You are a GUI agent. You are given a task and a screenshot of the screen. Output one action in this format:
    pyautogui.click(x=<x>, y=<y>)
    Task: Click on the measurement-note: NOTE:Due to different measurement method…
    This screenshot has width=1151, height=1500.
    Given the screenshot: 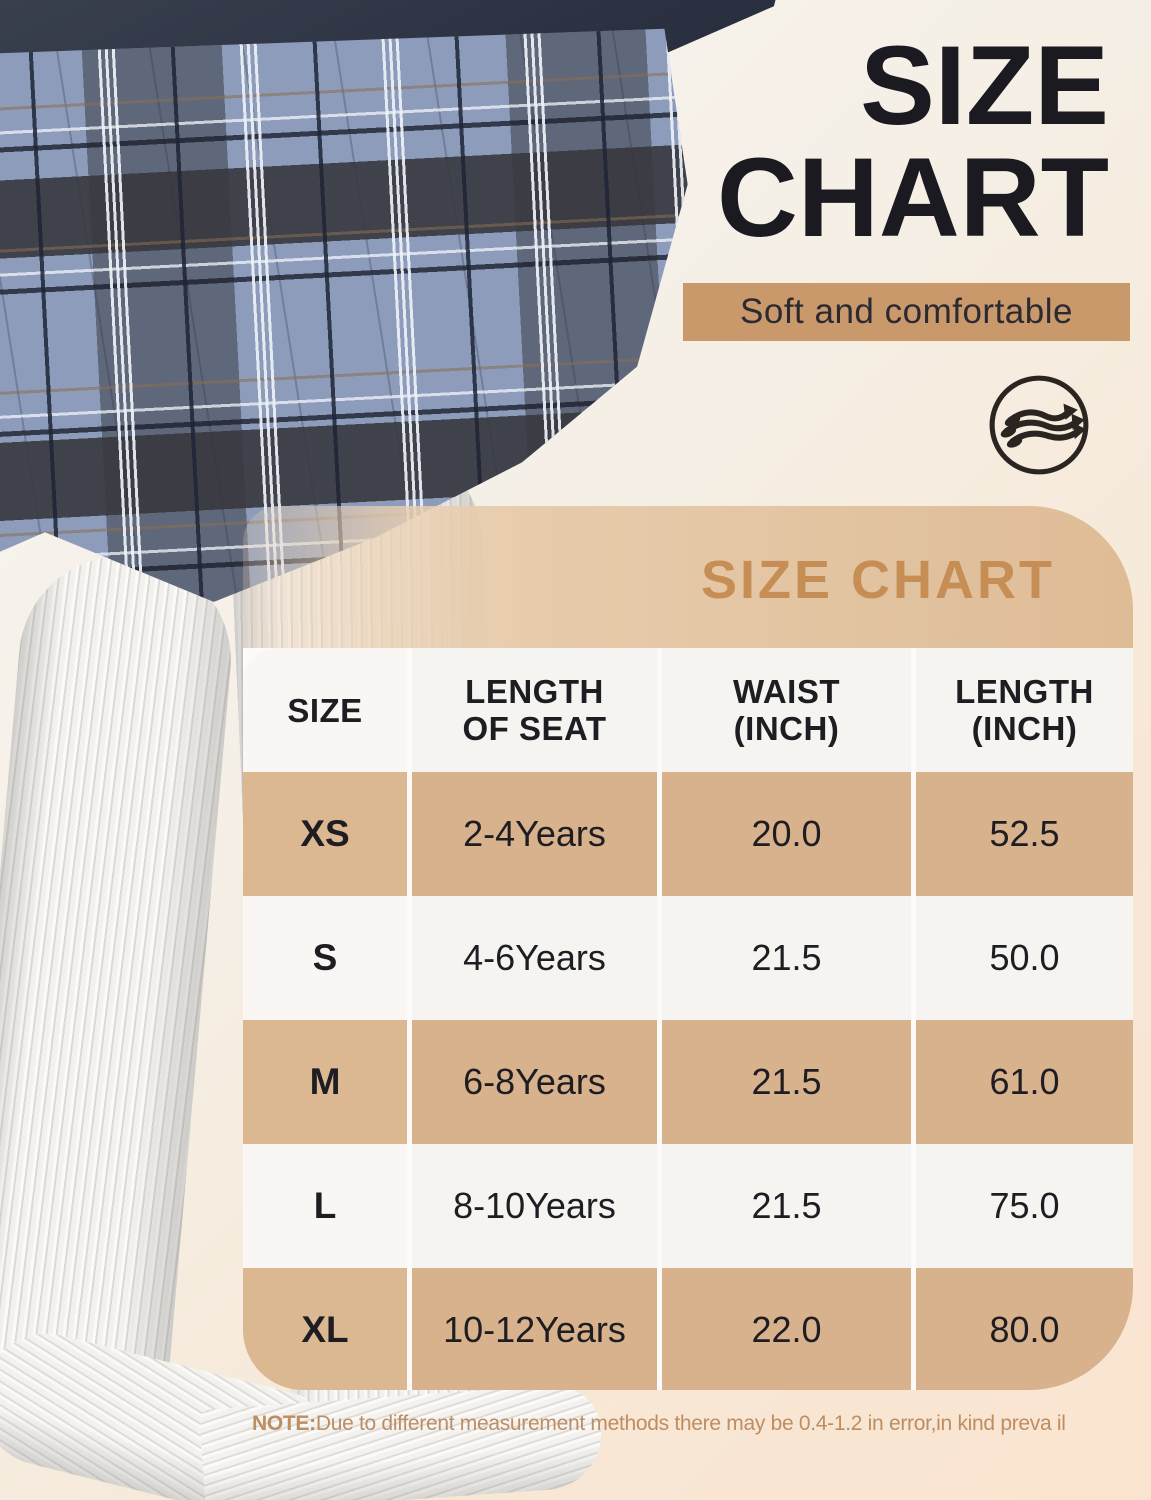 What is the action you would take?
    pyautogui.click(x=697, y=1424)
    